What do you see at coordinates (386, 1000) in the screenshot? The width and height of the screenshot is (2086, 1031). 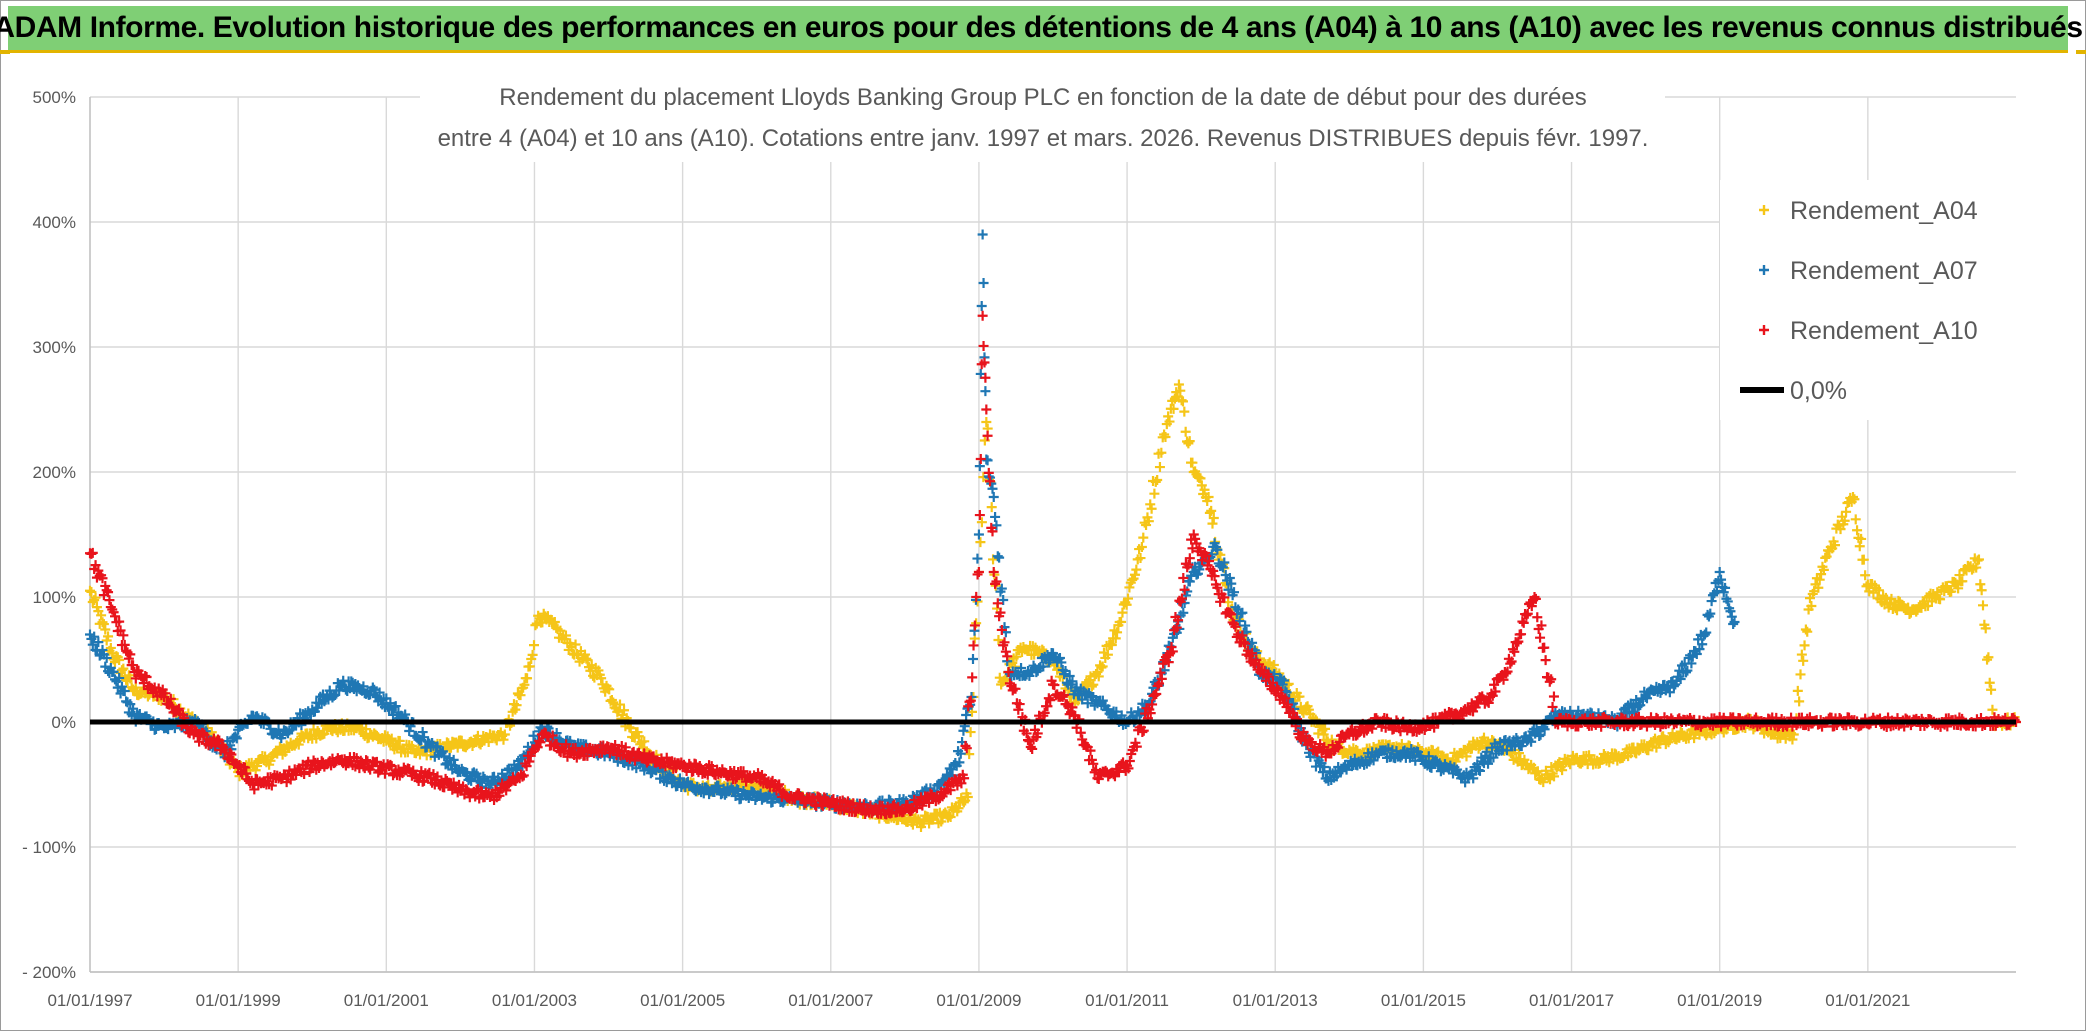 I see `x-tick-label: 01/01/2001` at bounding box center [386, 1000].